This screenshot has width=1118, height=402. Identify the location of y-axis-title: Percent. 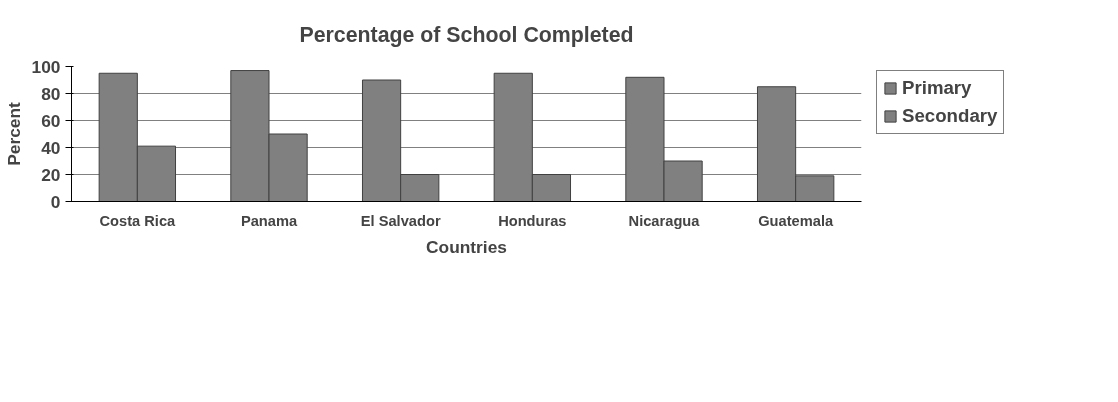
(13, 133).